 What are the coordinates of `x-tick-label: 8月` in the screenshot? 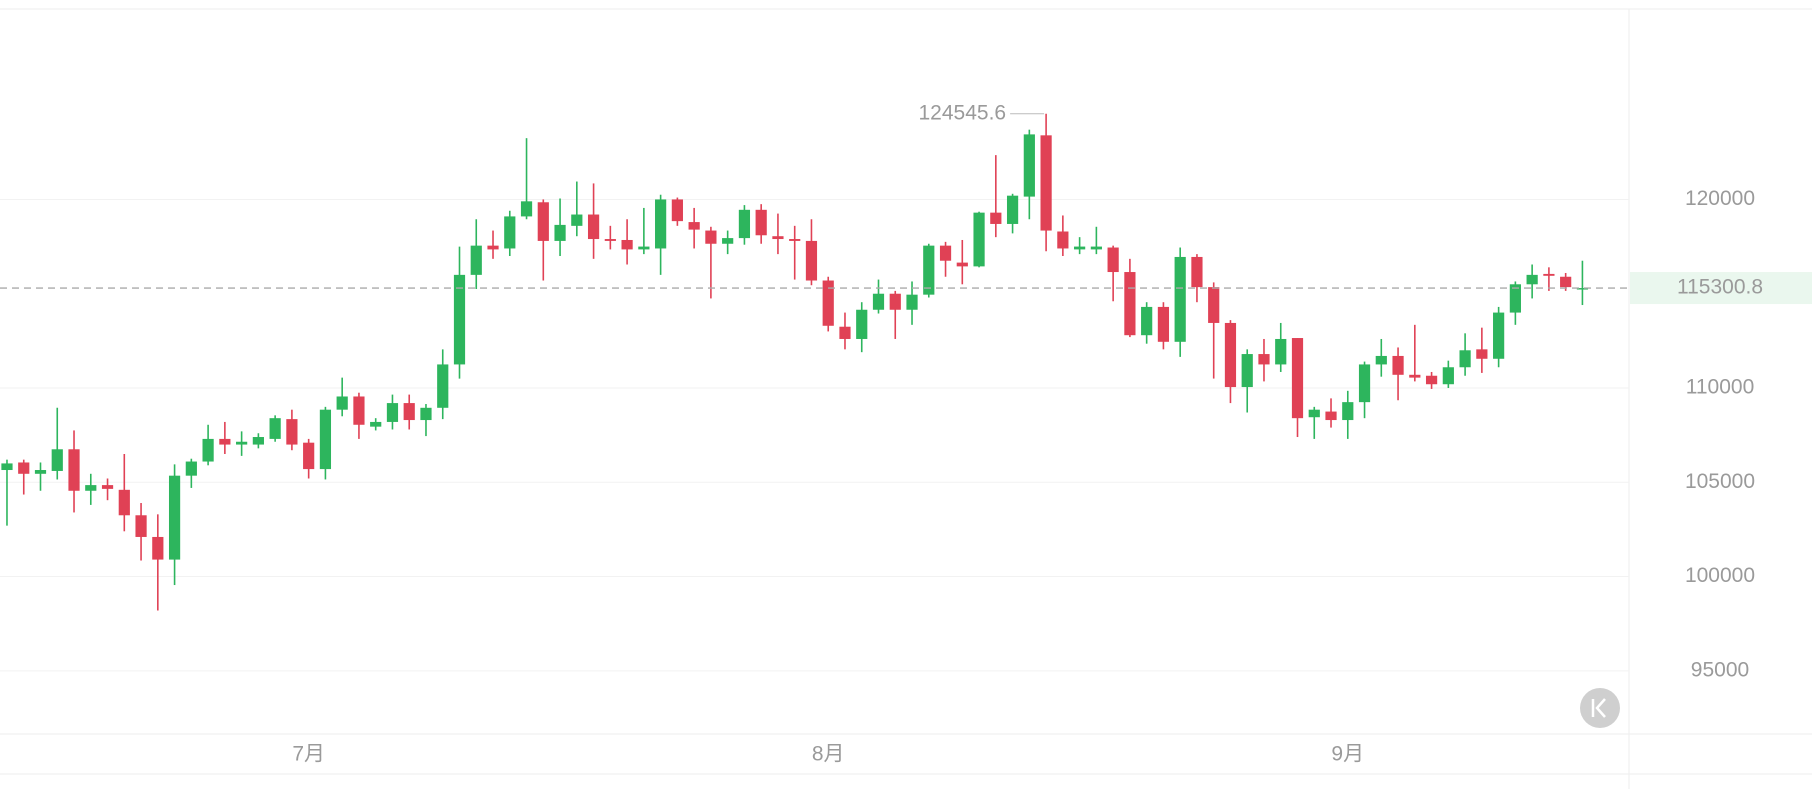 It's located at (828, 754).